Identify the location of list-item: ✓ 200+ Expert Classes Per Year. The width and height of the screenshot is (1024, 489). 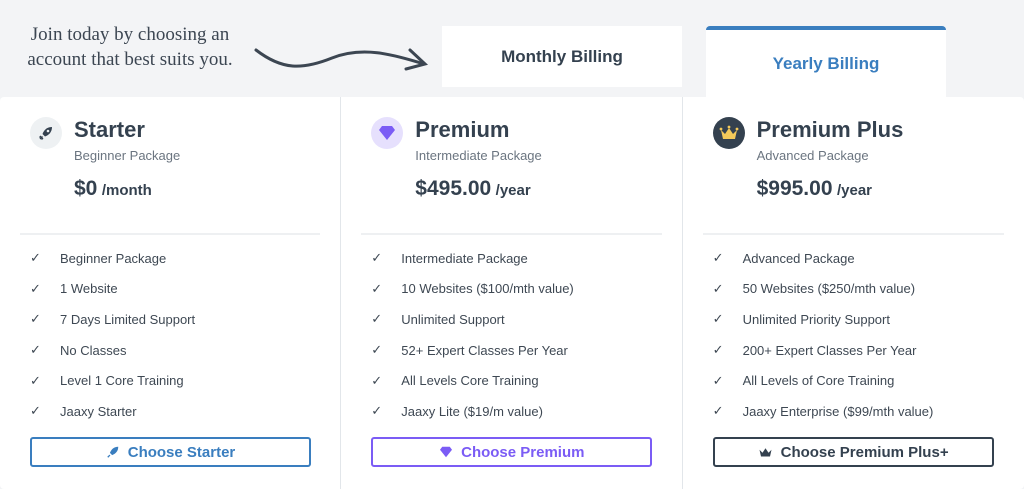
(823, 350).